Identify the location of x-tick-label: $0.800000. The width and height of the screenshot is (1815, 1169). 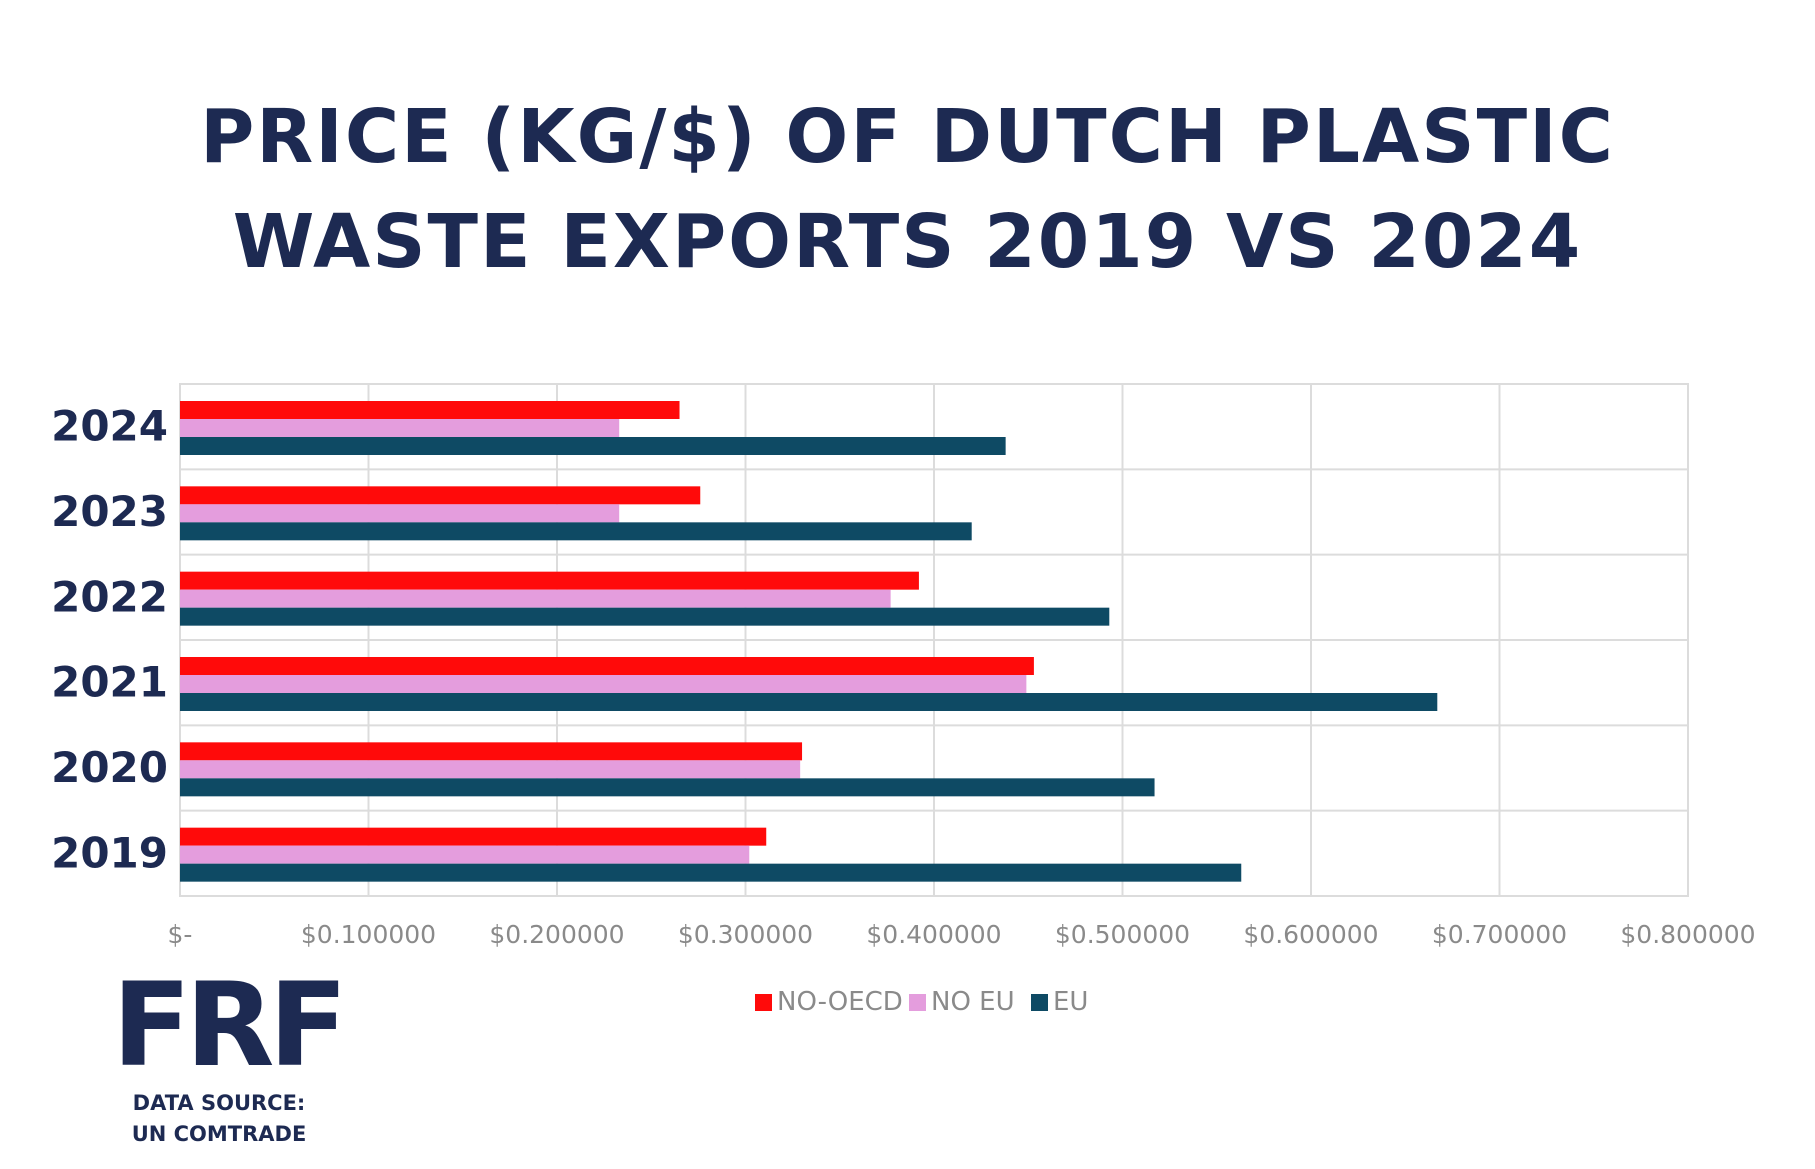
(1687, 934).